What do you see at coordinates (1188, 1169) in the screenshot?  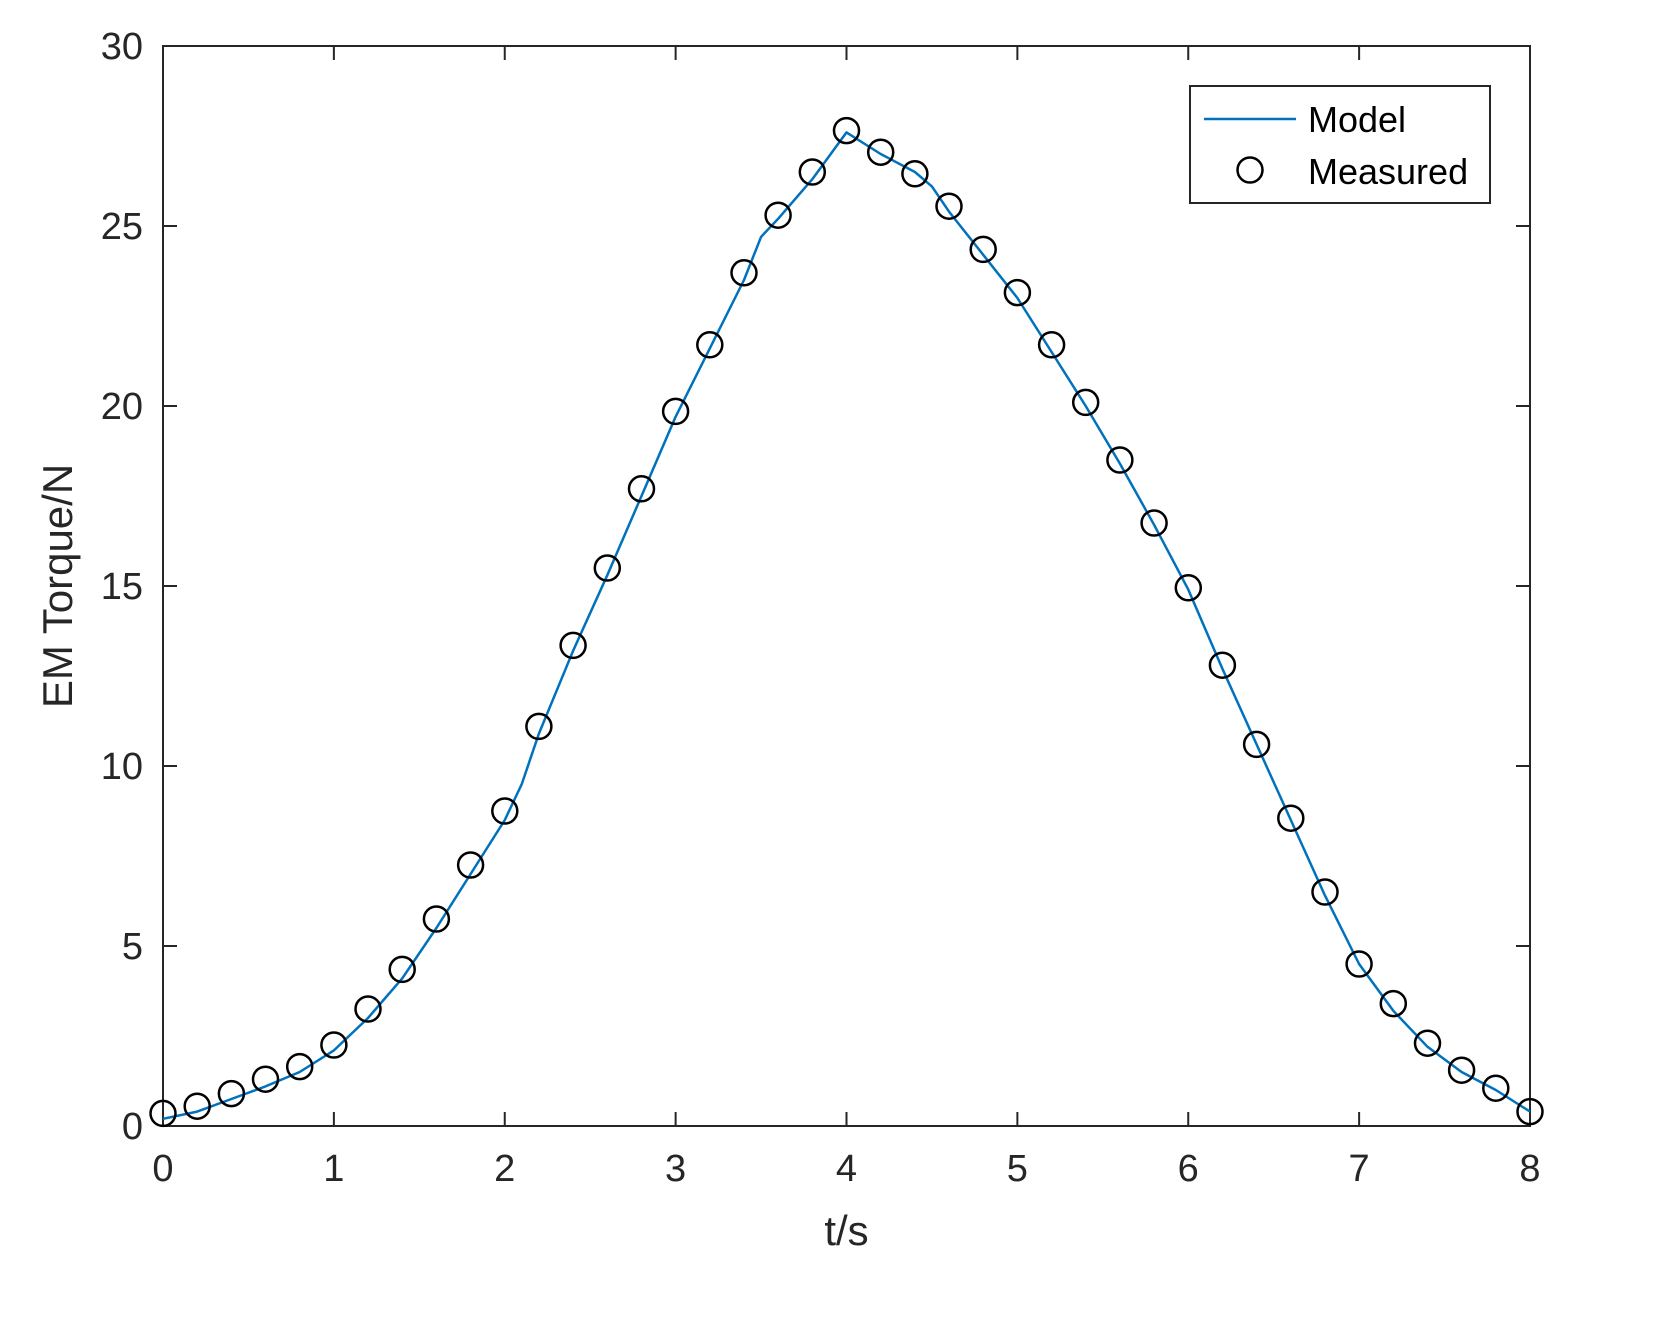 I see `x-tick-label: 6` at bounding box center [1188, 1169].